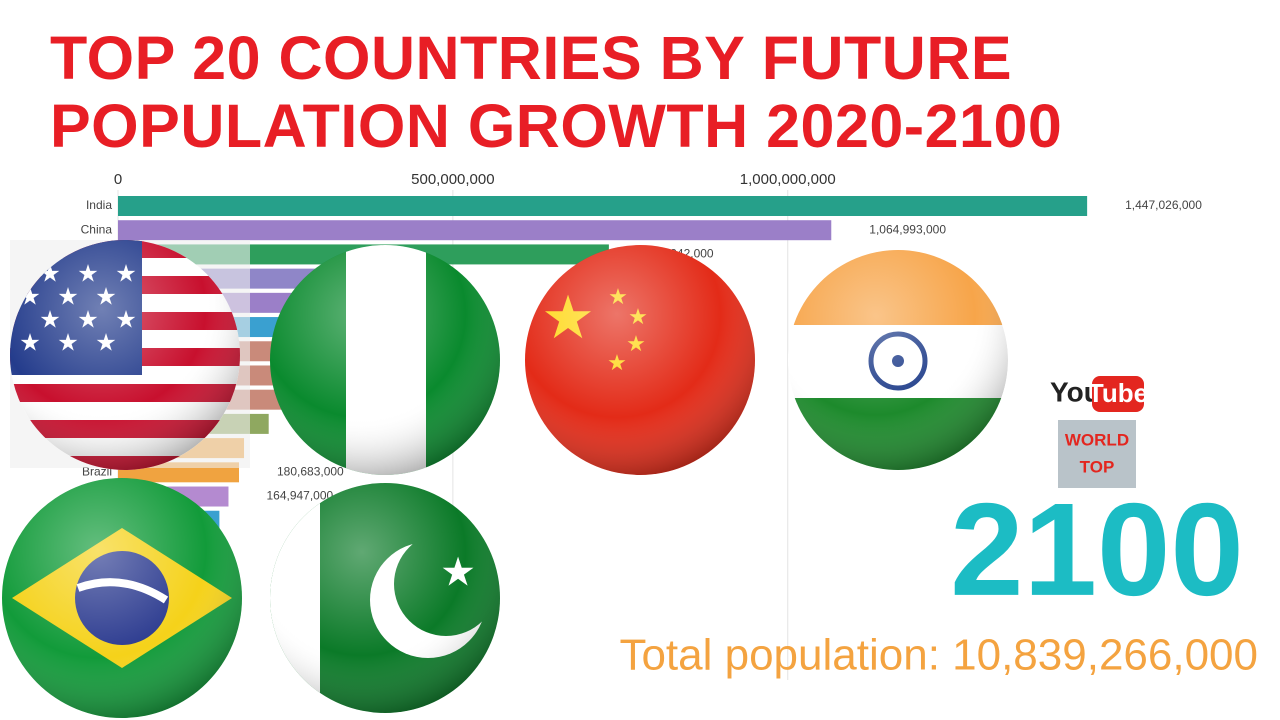 The image size is (1280, 720). Describe the element at coordinates (1097, 466) in the screenshot. I see `badge-text: TOP` at that location.